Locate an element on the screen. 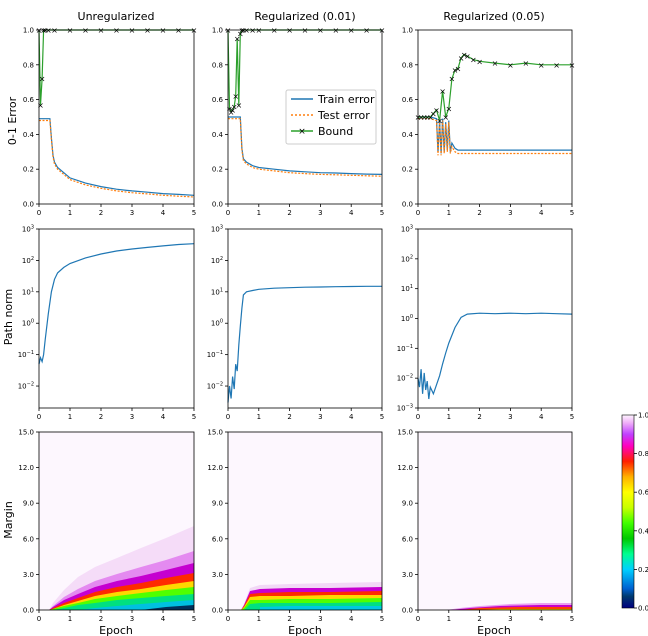  column-title-reg-005: Regularized (0.05) is located at coordinates (493, 16).